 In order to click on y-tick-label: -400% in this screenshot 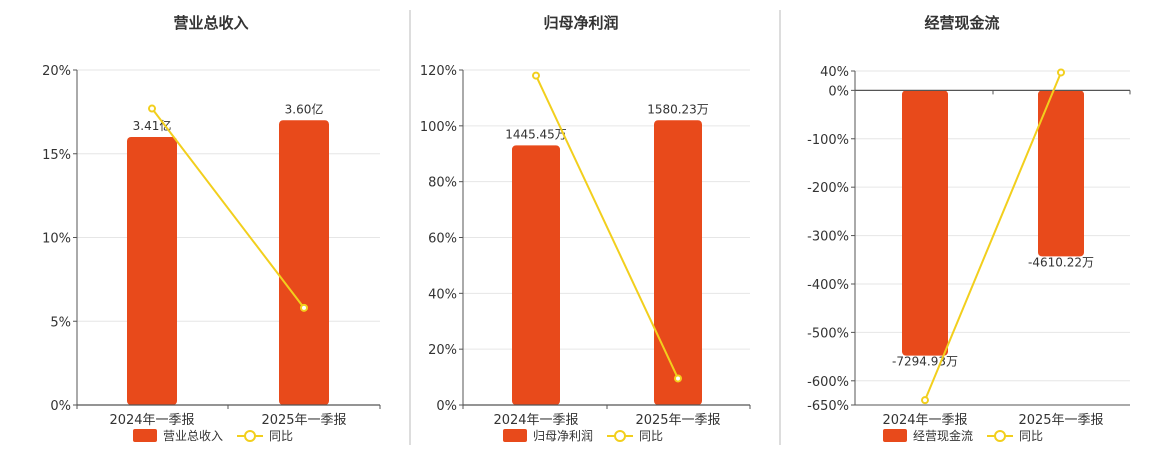, I will do `click(828, 285)`.